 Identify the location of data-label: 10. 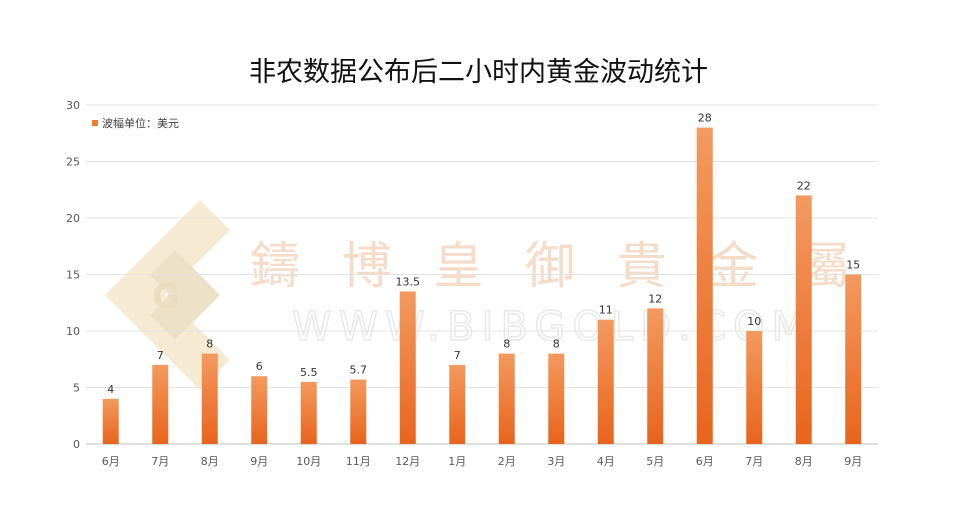
(754, 321).